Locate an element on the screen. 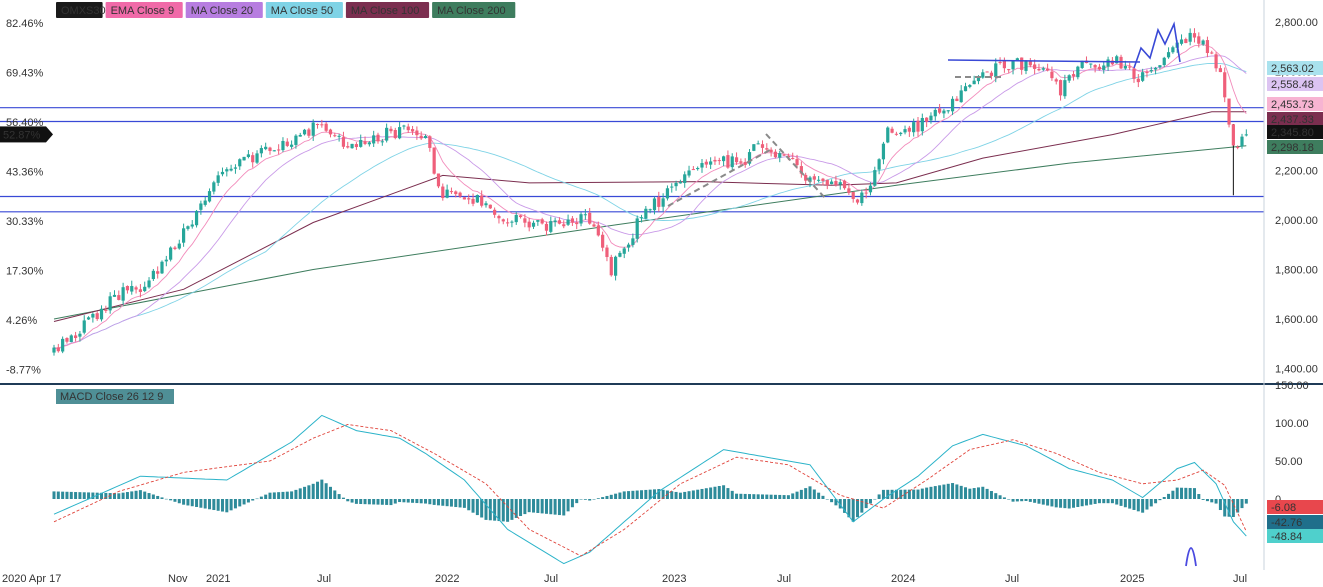 Image resolution: width=1323 pixels, height=587 pixels. macd-tick-label: 150.00 is located at coordinates (1292, 386).